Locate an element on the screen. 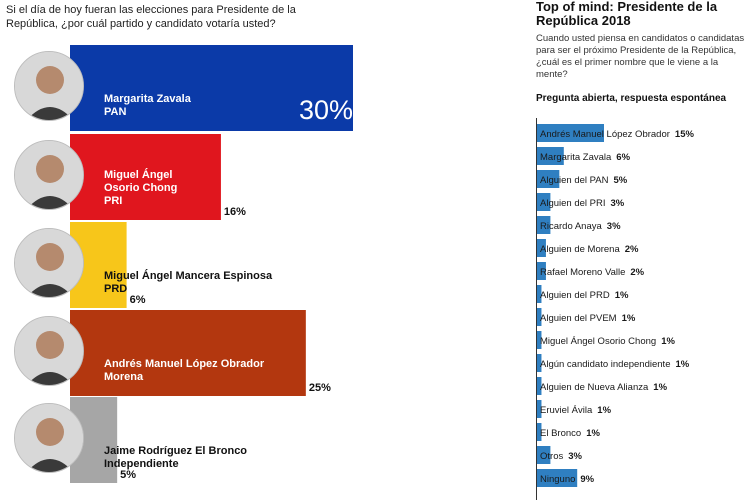 The height and width of the screenshot is (500, 750). candidate-name-line: PRI is located at coordinates (113, 201).